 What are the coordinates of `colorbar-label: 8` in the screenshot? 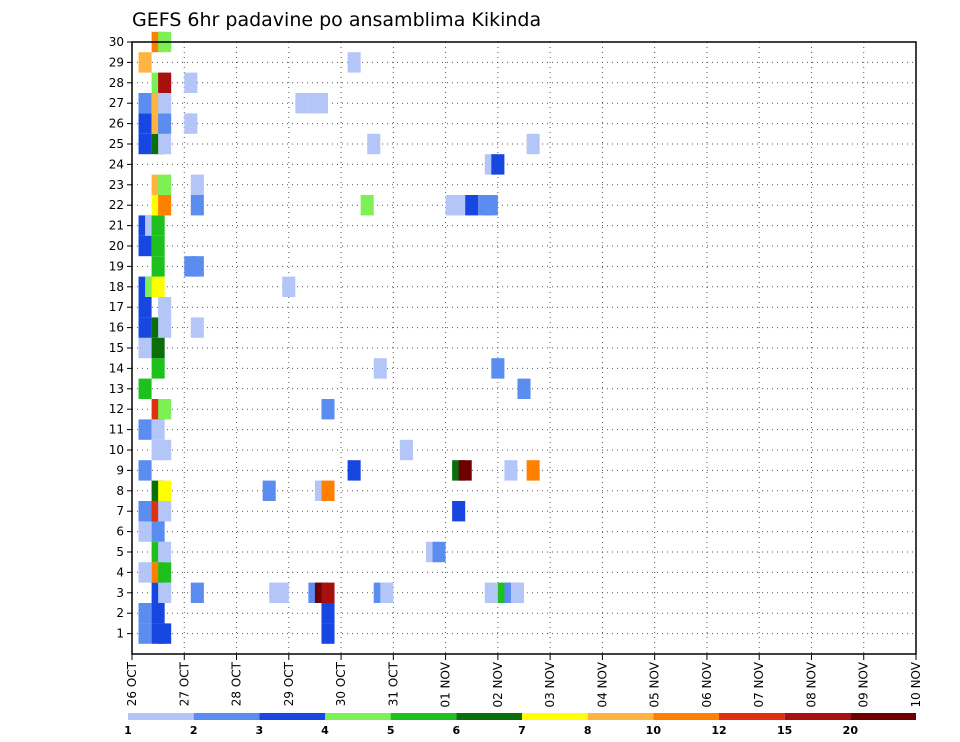 It's located at (588, 730).